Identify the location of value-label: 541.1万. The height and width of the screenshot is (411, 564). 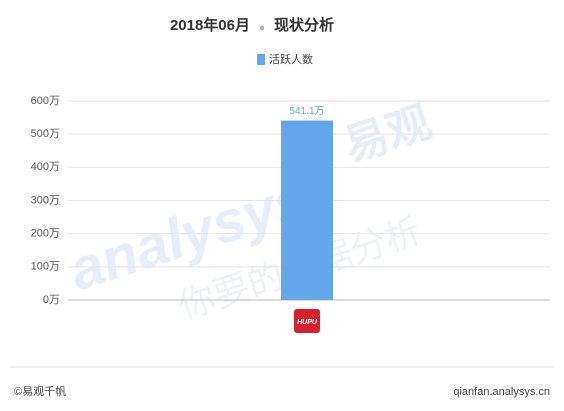
(306, 111).